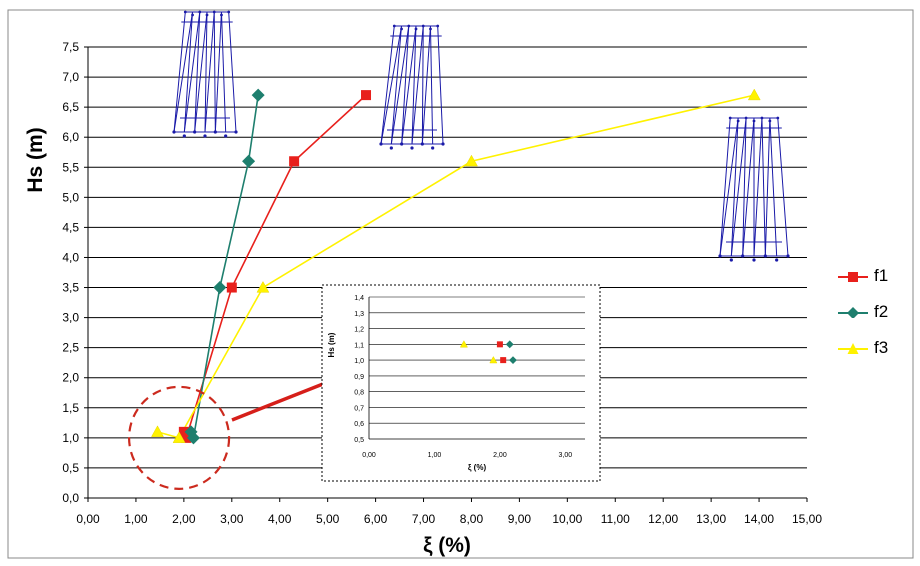 This screenshot has width=920, height=566. What do you see at coordinates (807, 519) in the screenshot?
I see `x-tick-label: 15,00` at bounding box center [807, 519].